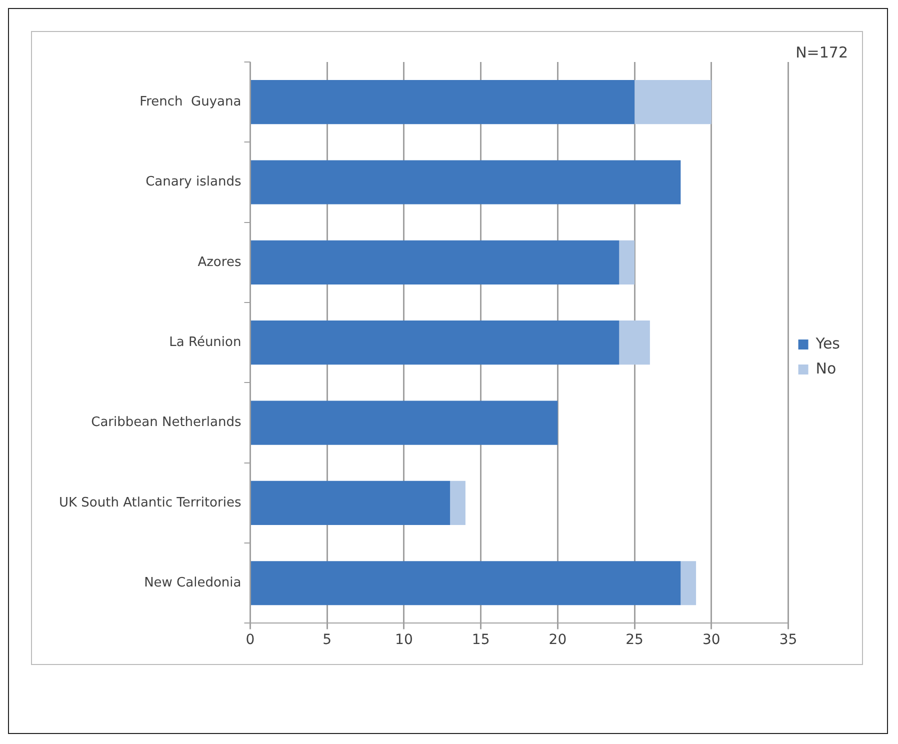 The width and height of the screenshot is (898, 744). Describe the element at coordinates (481, 640) in the screenshot. I see `x-tick-label: 15` at that location.